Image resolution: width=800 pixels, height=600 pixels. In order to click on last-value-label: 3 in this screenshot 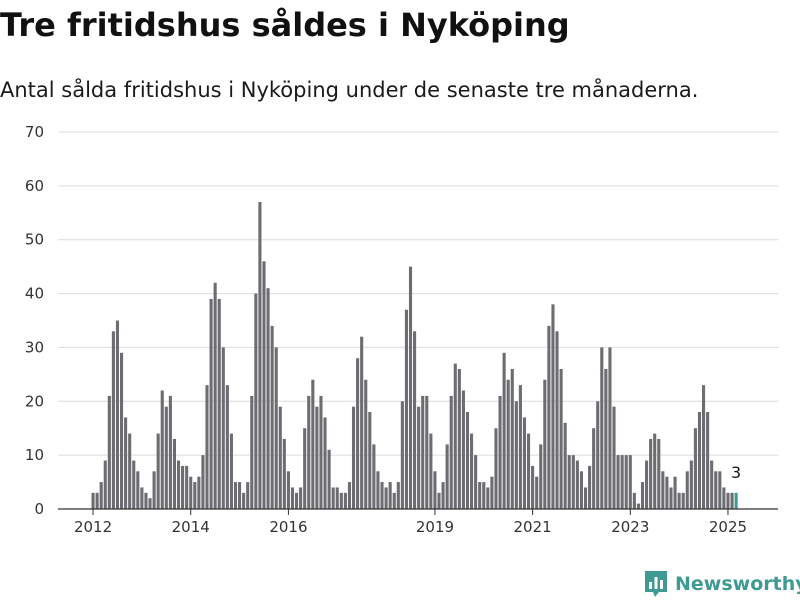, I will do `click(736, 472)`.